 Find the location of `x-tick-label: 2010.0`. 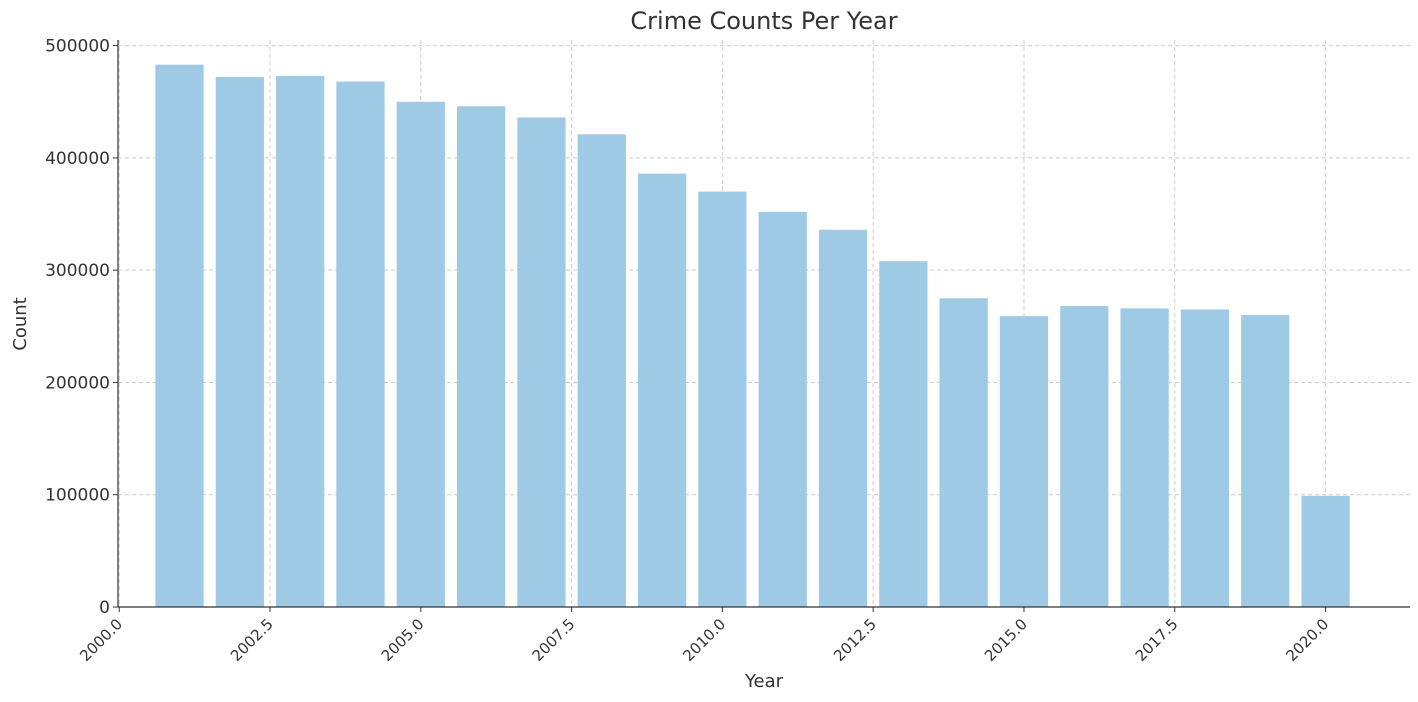

x-tick-label: 2010.0 is located at coordinates (704, 640).